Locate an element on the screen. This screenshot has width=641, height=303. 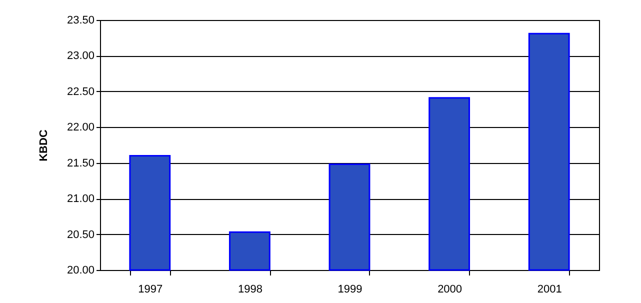
x-tick-label: 2000 is located at coordinates (450, 290).